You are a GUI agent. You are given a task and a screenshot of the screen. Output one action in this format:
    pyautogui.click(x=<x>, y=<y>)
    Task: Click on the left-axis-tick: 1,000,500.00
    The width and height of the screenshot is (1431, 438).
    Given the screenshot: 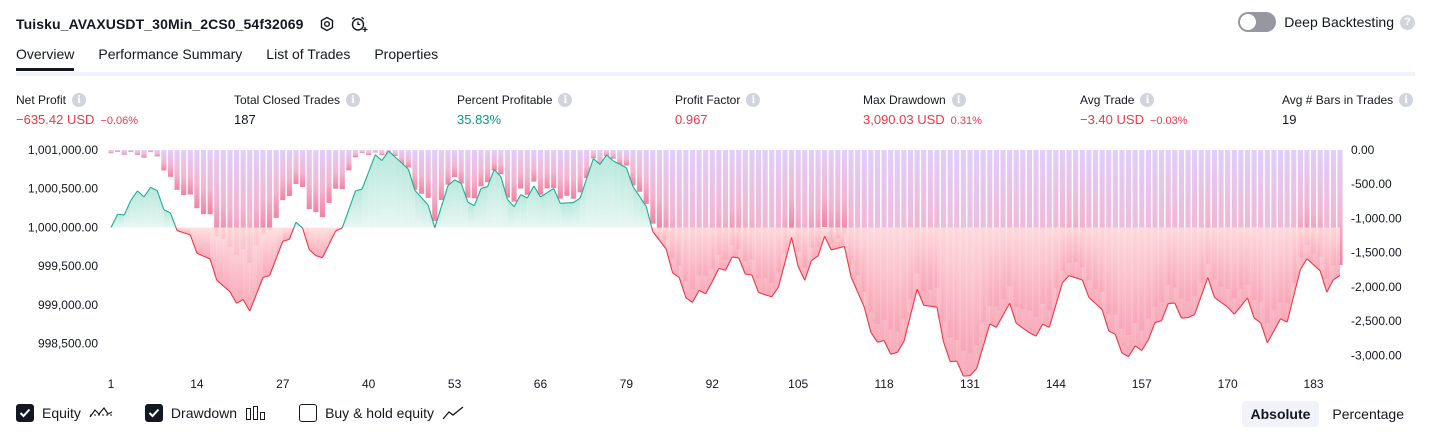 What is the action you would take?
    pyautogui.click(x=63, y=189)
    